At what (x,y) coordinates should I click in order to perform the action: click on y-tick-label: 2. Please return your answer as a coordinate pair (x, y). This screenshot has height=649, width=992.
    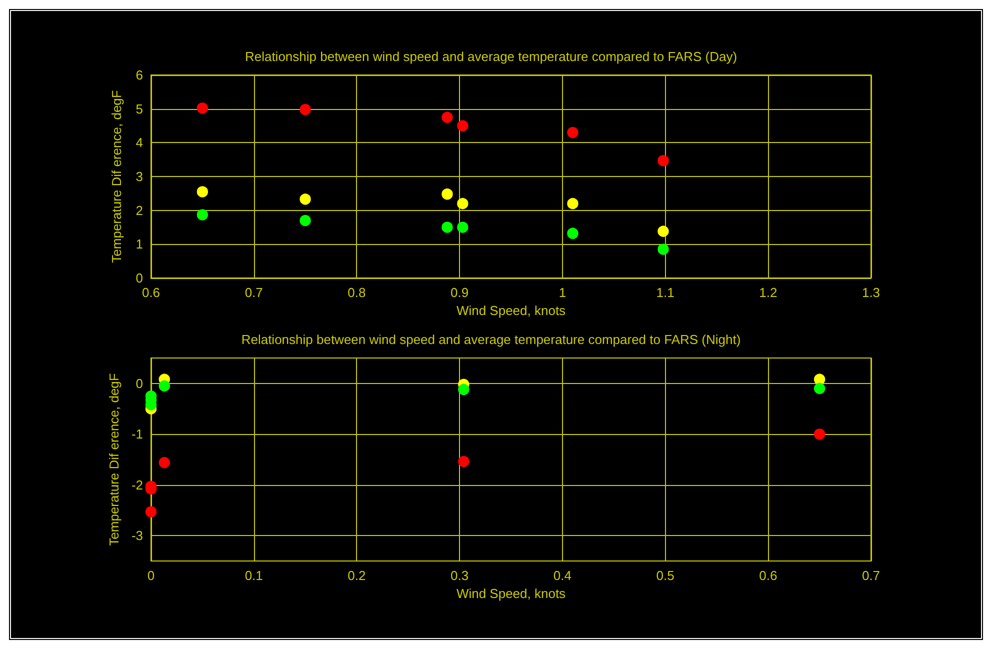
    Looking at the image, I should click on (139, 210).